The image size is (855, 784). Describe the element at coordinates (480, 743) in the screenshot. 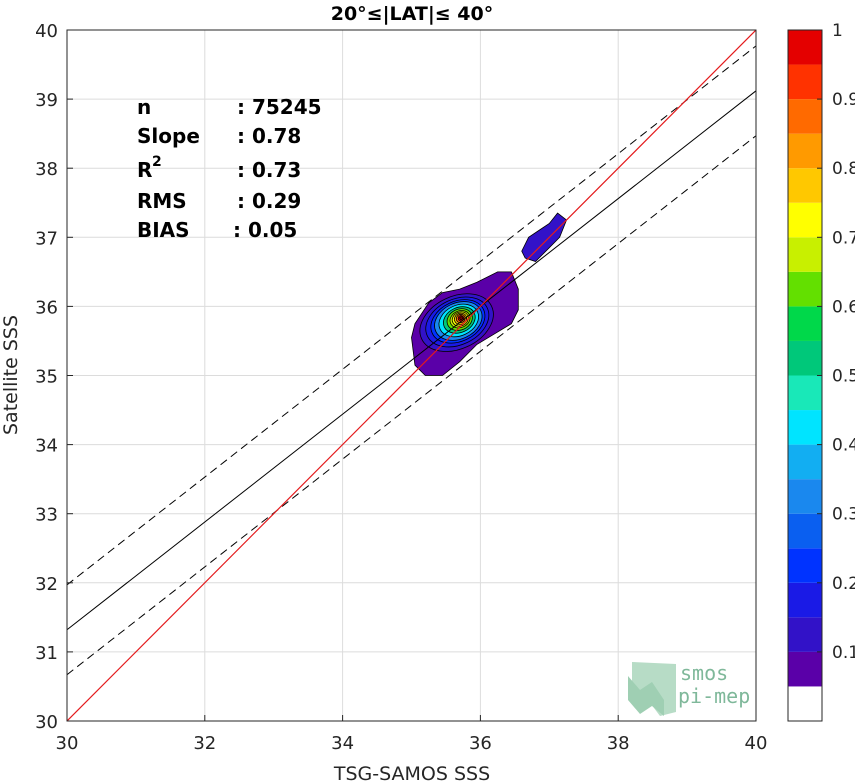

I see `x-tick-label: 36` at that location.